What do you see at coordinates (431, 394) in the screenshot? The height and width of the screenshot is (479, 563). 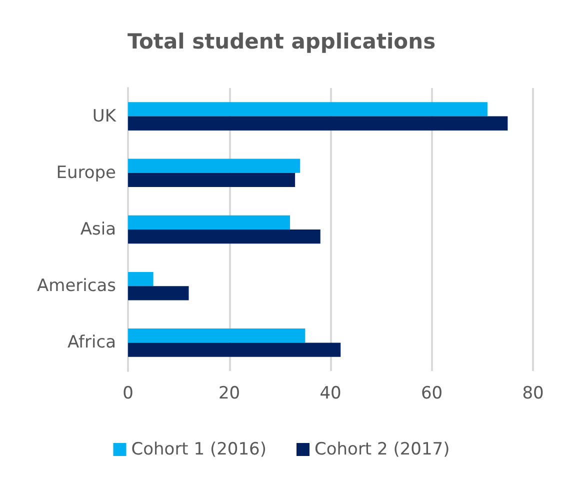 I see `x-tick-label: 60` at bounding box center [431, 394].